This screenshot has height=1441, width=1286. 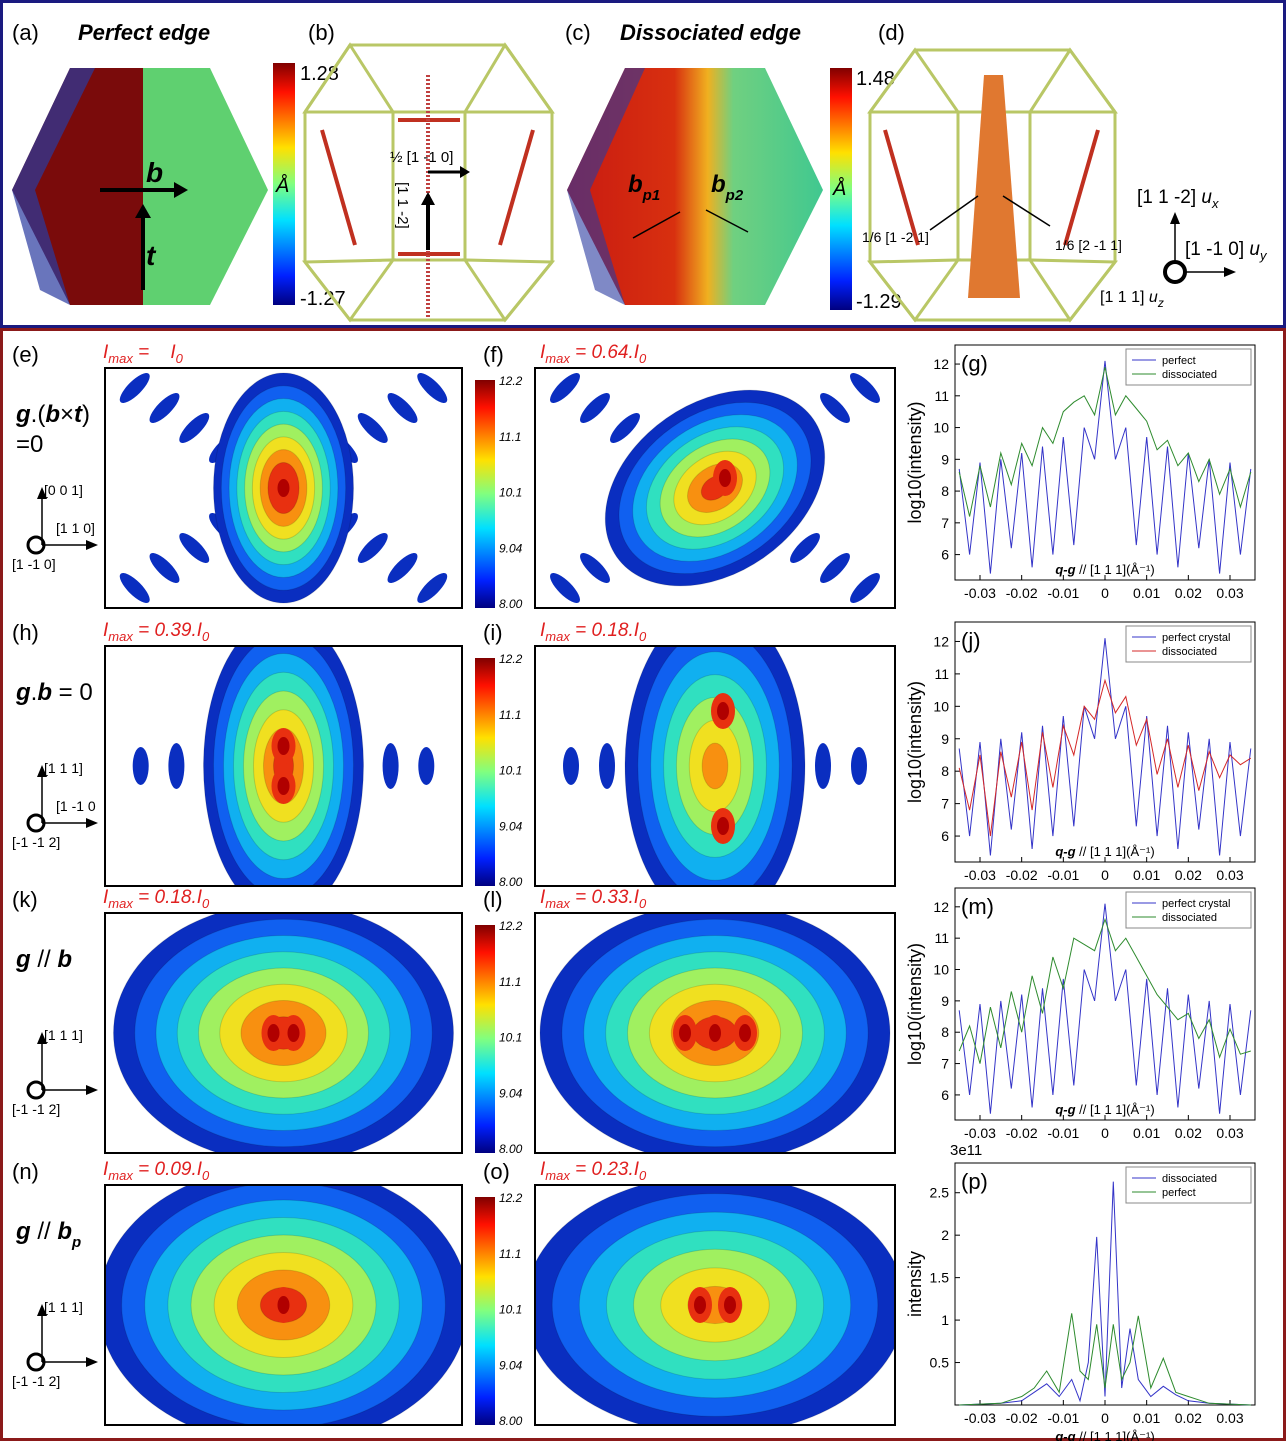 What do you see at coordinates (43, 959) in the screenshot?
I see `condition: g // b` at bounding box center [43, 959].